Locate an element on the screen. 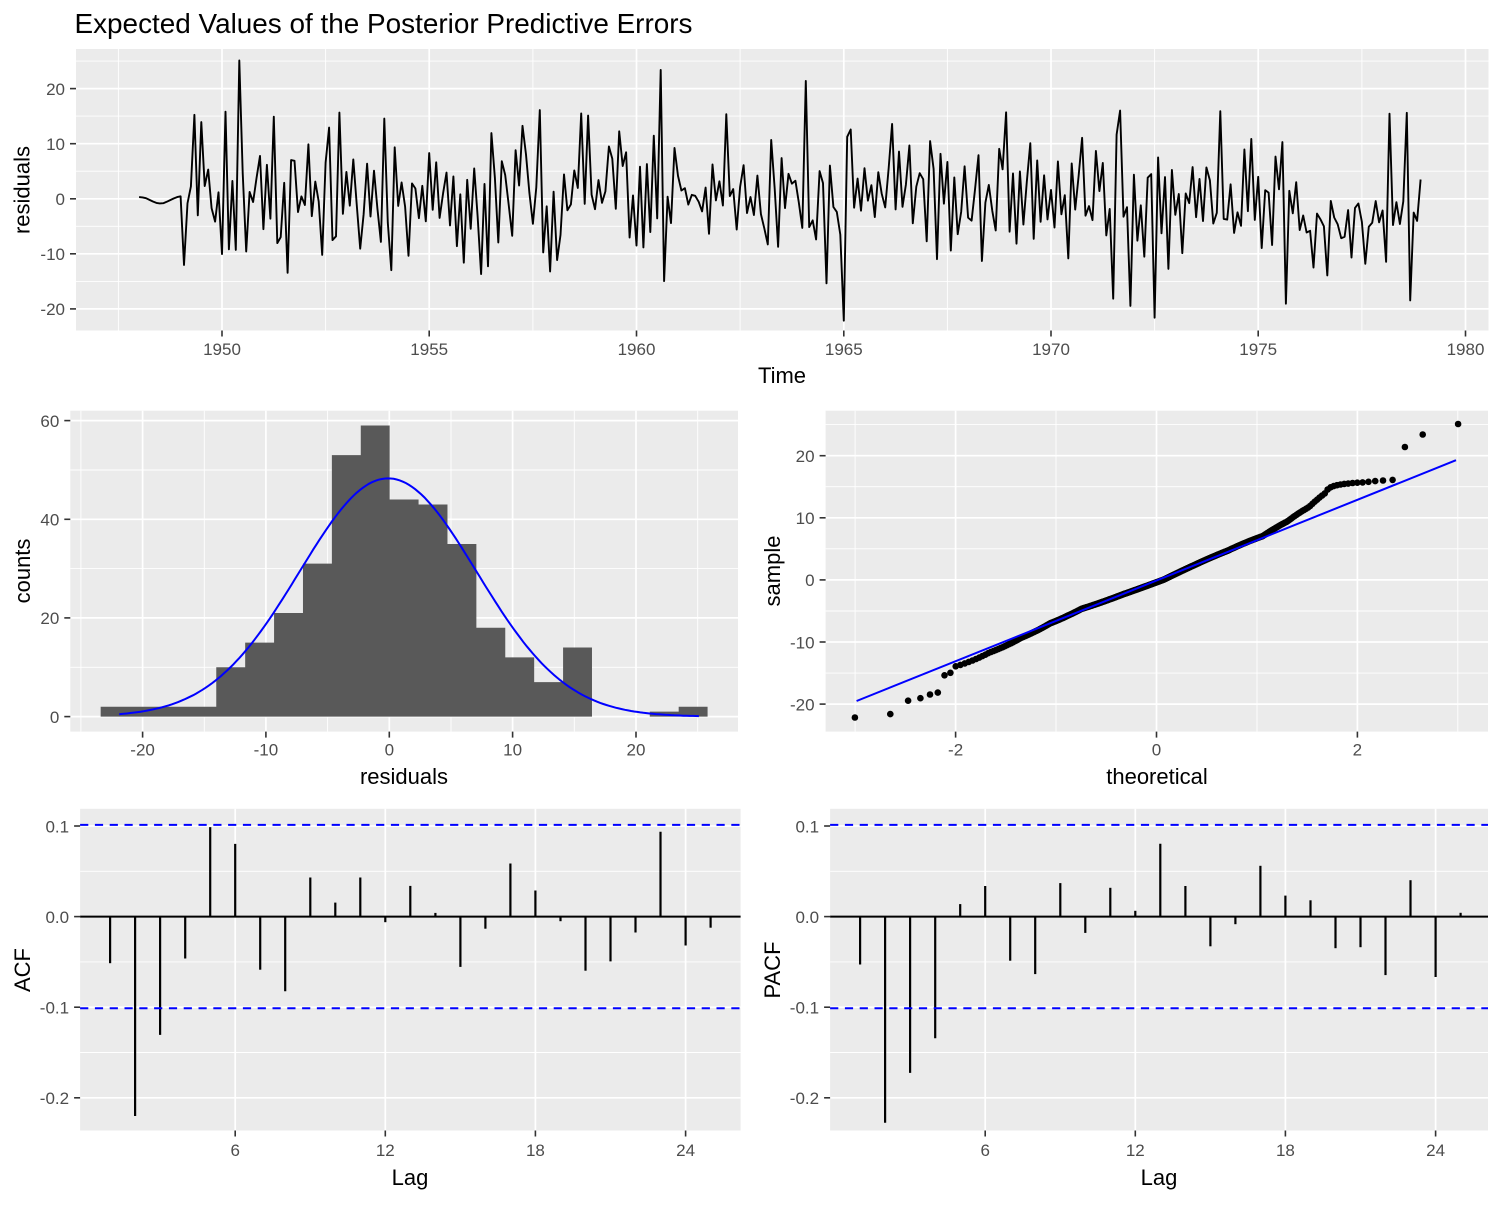 The height and width of the screenshot is (1205, 1500). svg-text: 1970 is located at coordinates (1051, 349).